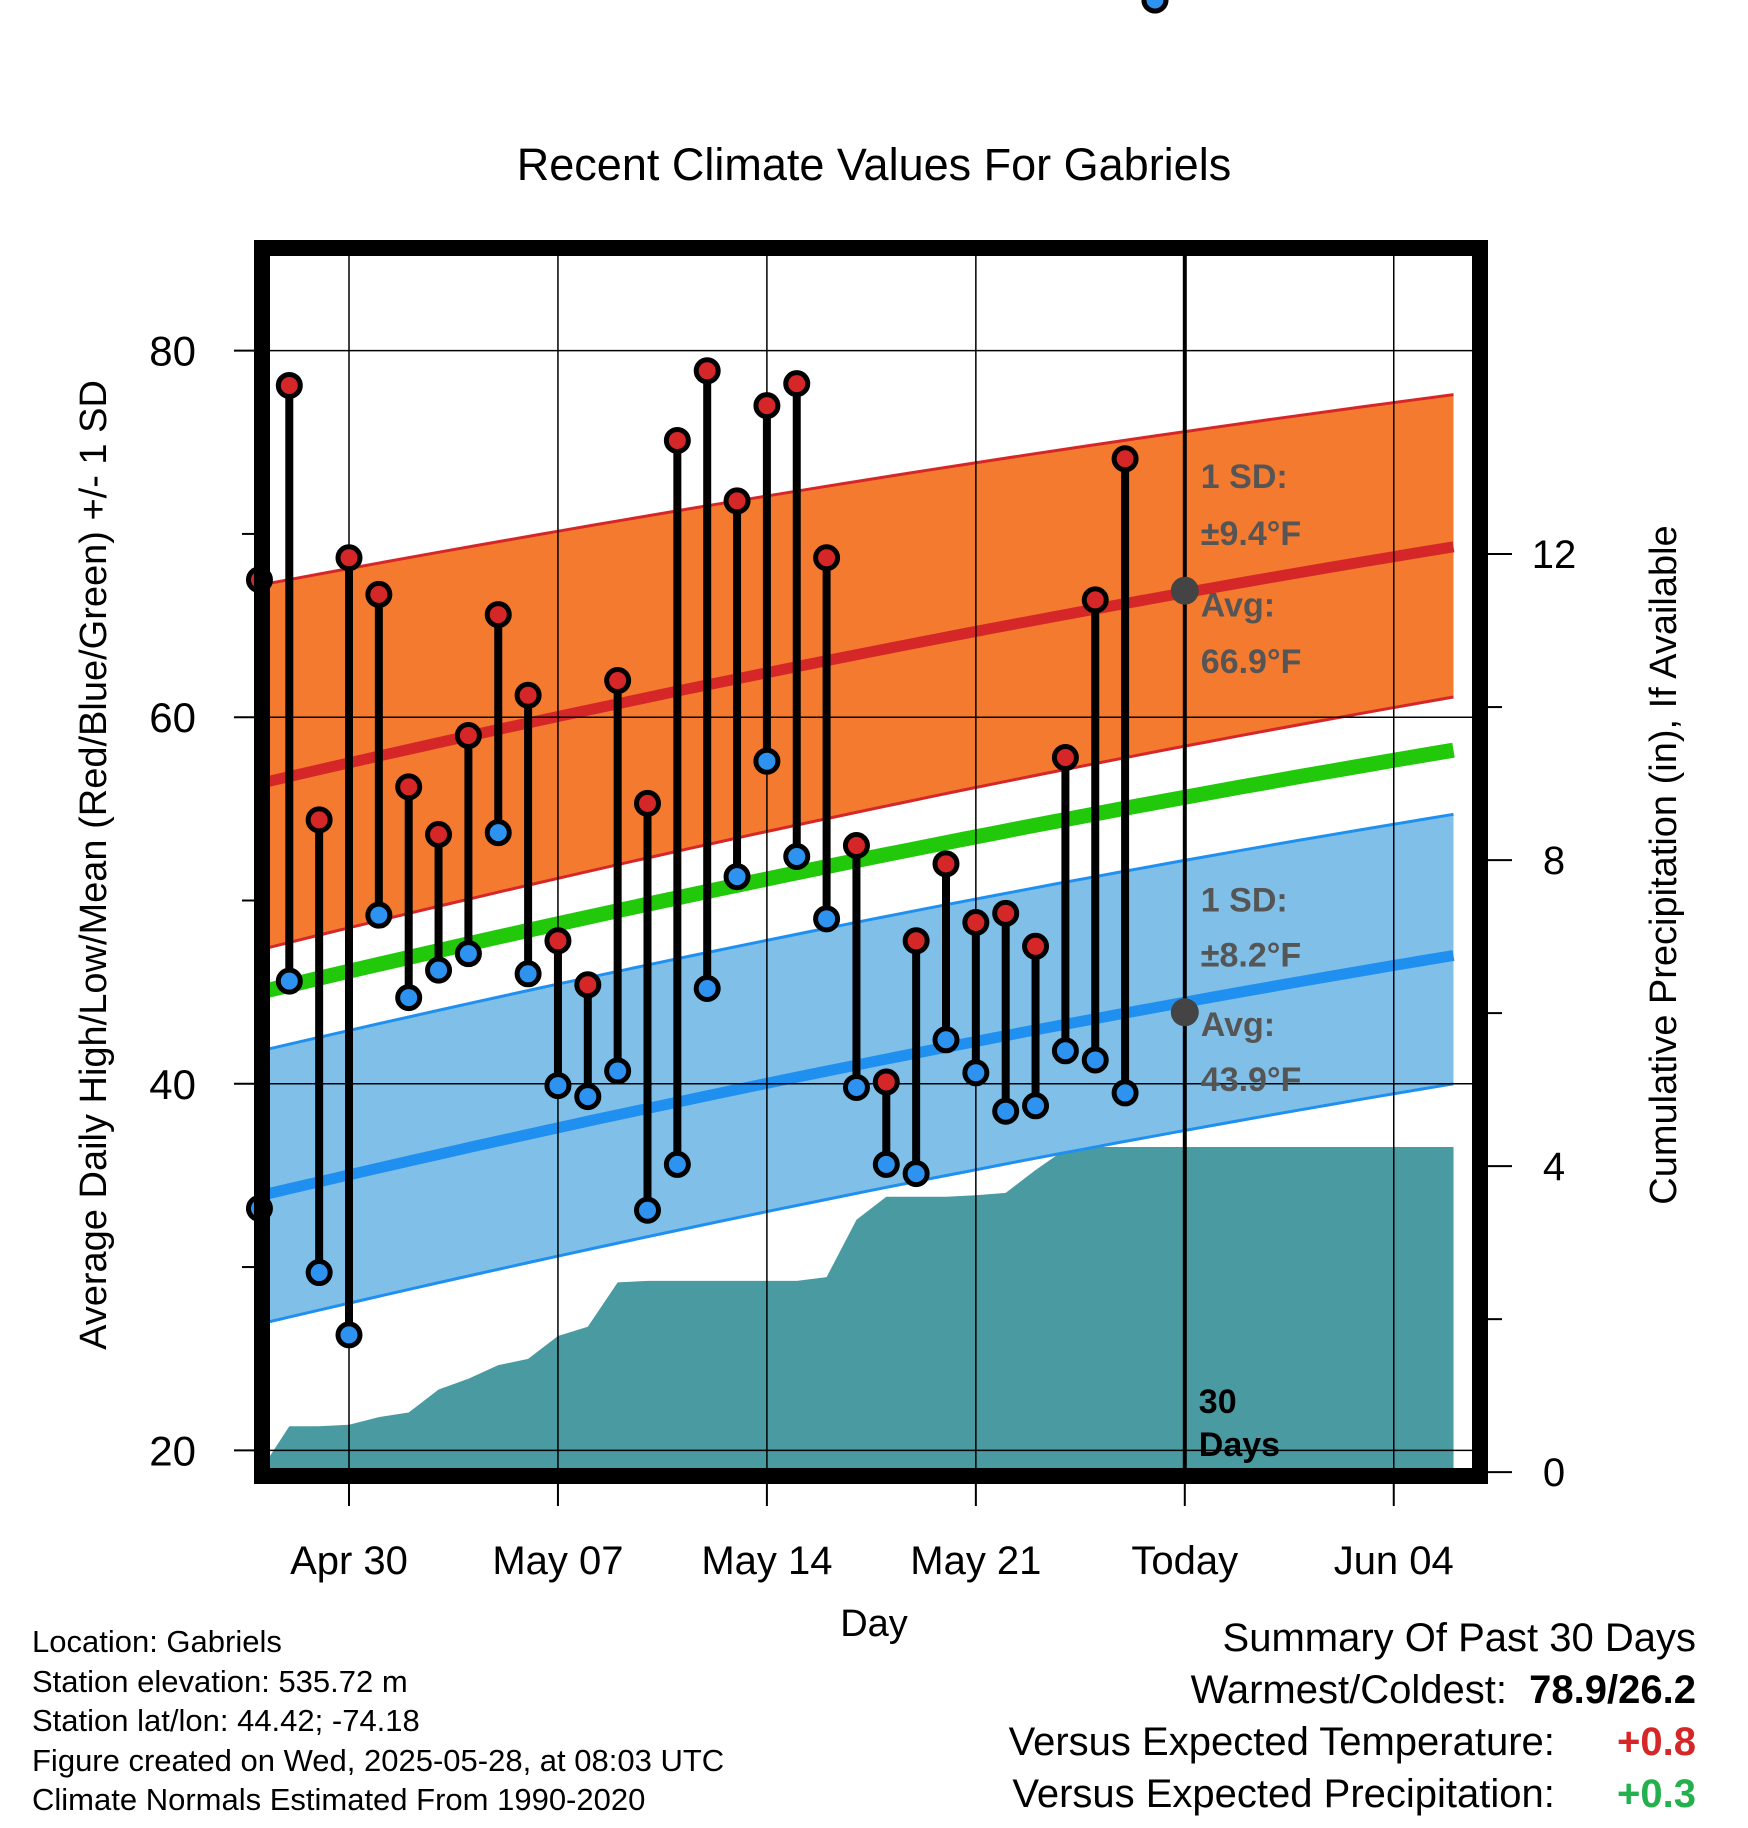  What do you see at coordinates (157, 1641) in the screenshot?
I see `location-text: Location: Gabriels` at bounding box center [157, 1641].